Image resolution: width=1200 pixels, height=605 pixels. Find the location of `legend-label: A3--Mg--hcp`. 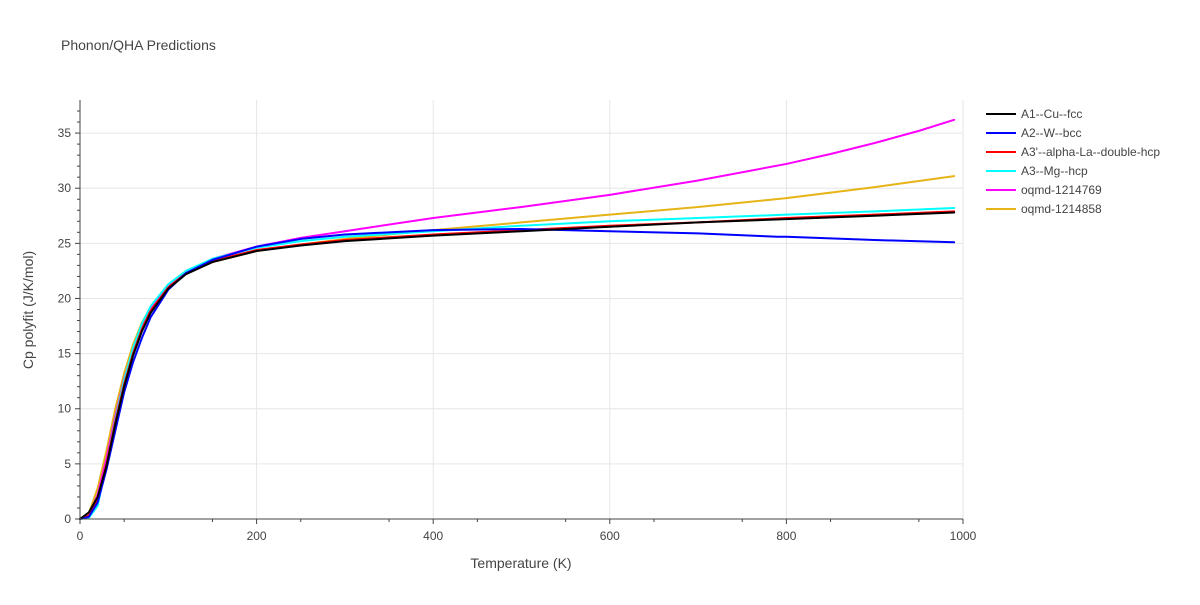

legend-label: A3--Mg--hcp is located at coordinates (1054, 171).